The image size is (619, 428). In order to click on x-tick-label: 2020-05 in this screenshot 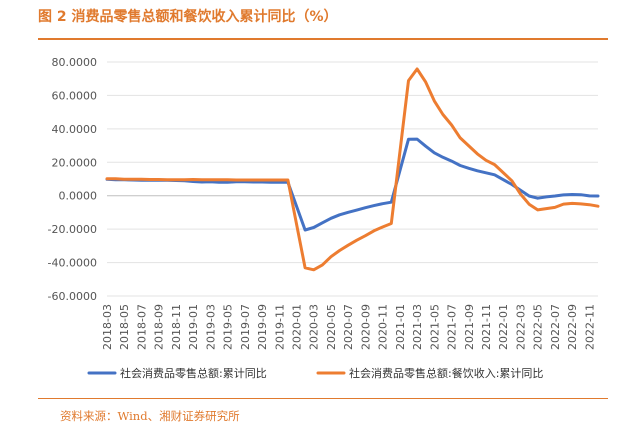, I will do `click(331, 327)`.